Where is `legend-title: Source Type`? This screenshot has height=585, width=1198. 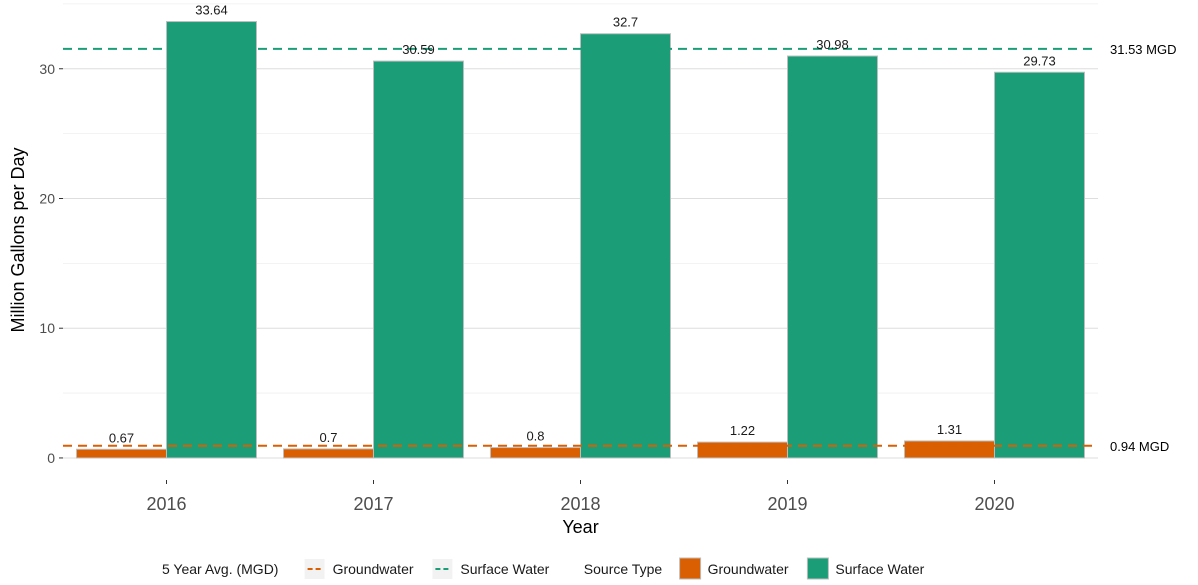
legend-title: Source Type is located at coordinates (623, 569).